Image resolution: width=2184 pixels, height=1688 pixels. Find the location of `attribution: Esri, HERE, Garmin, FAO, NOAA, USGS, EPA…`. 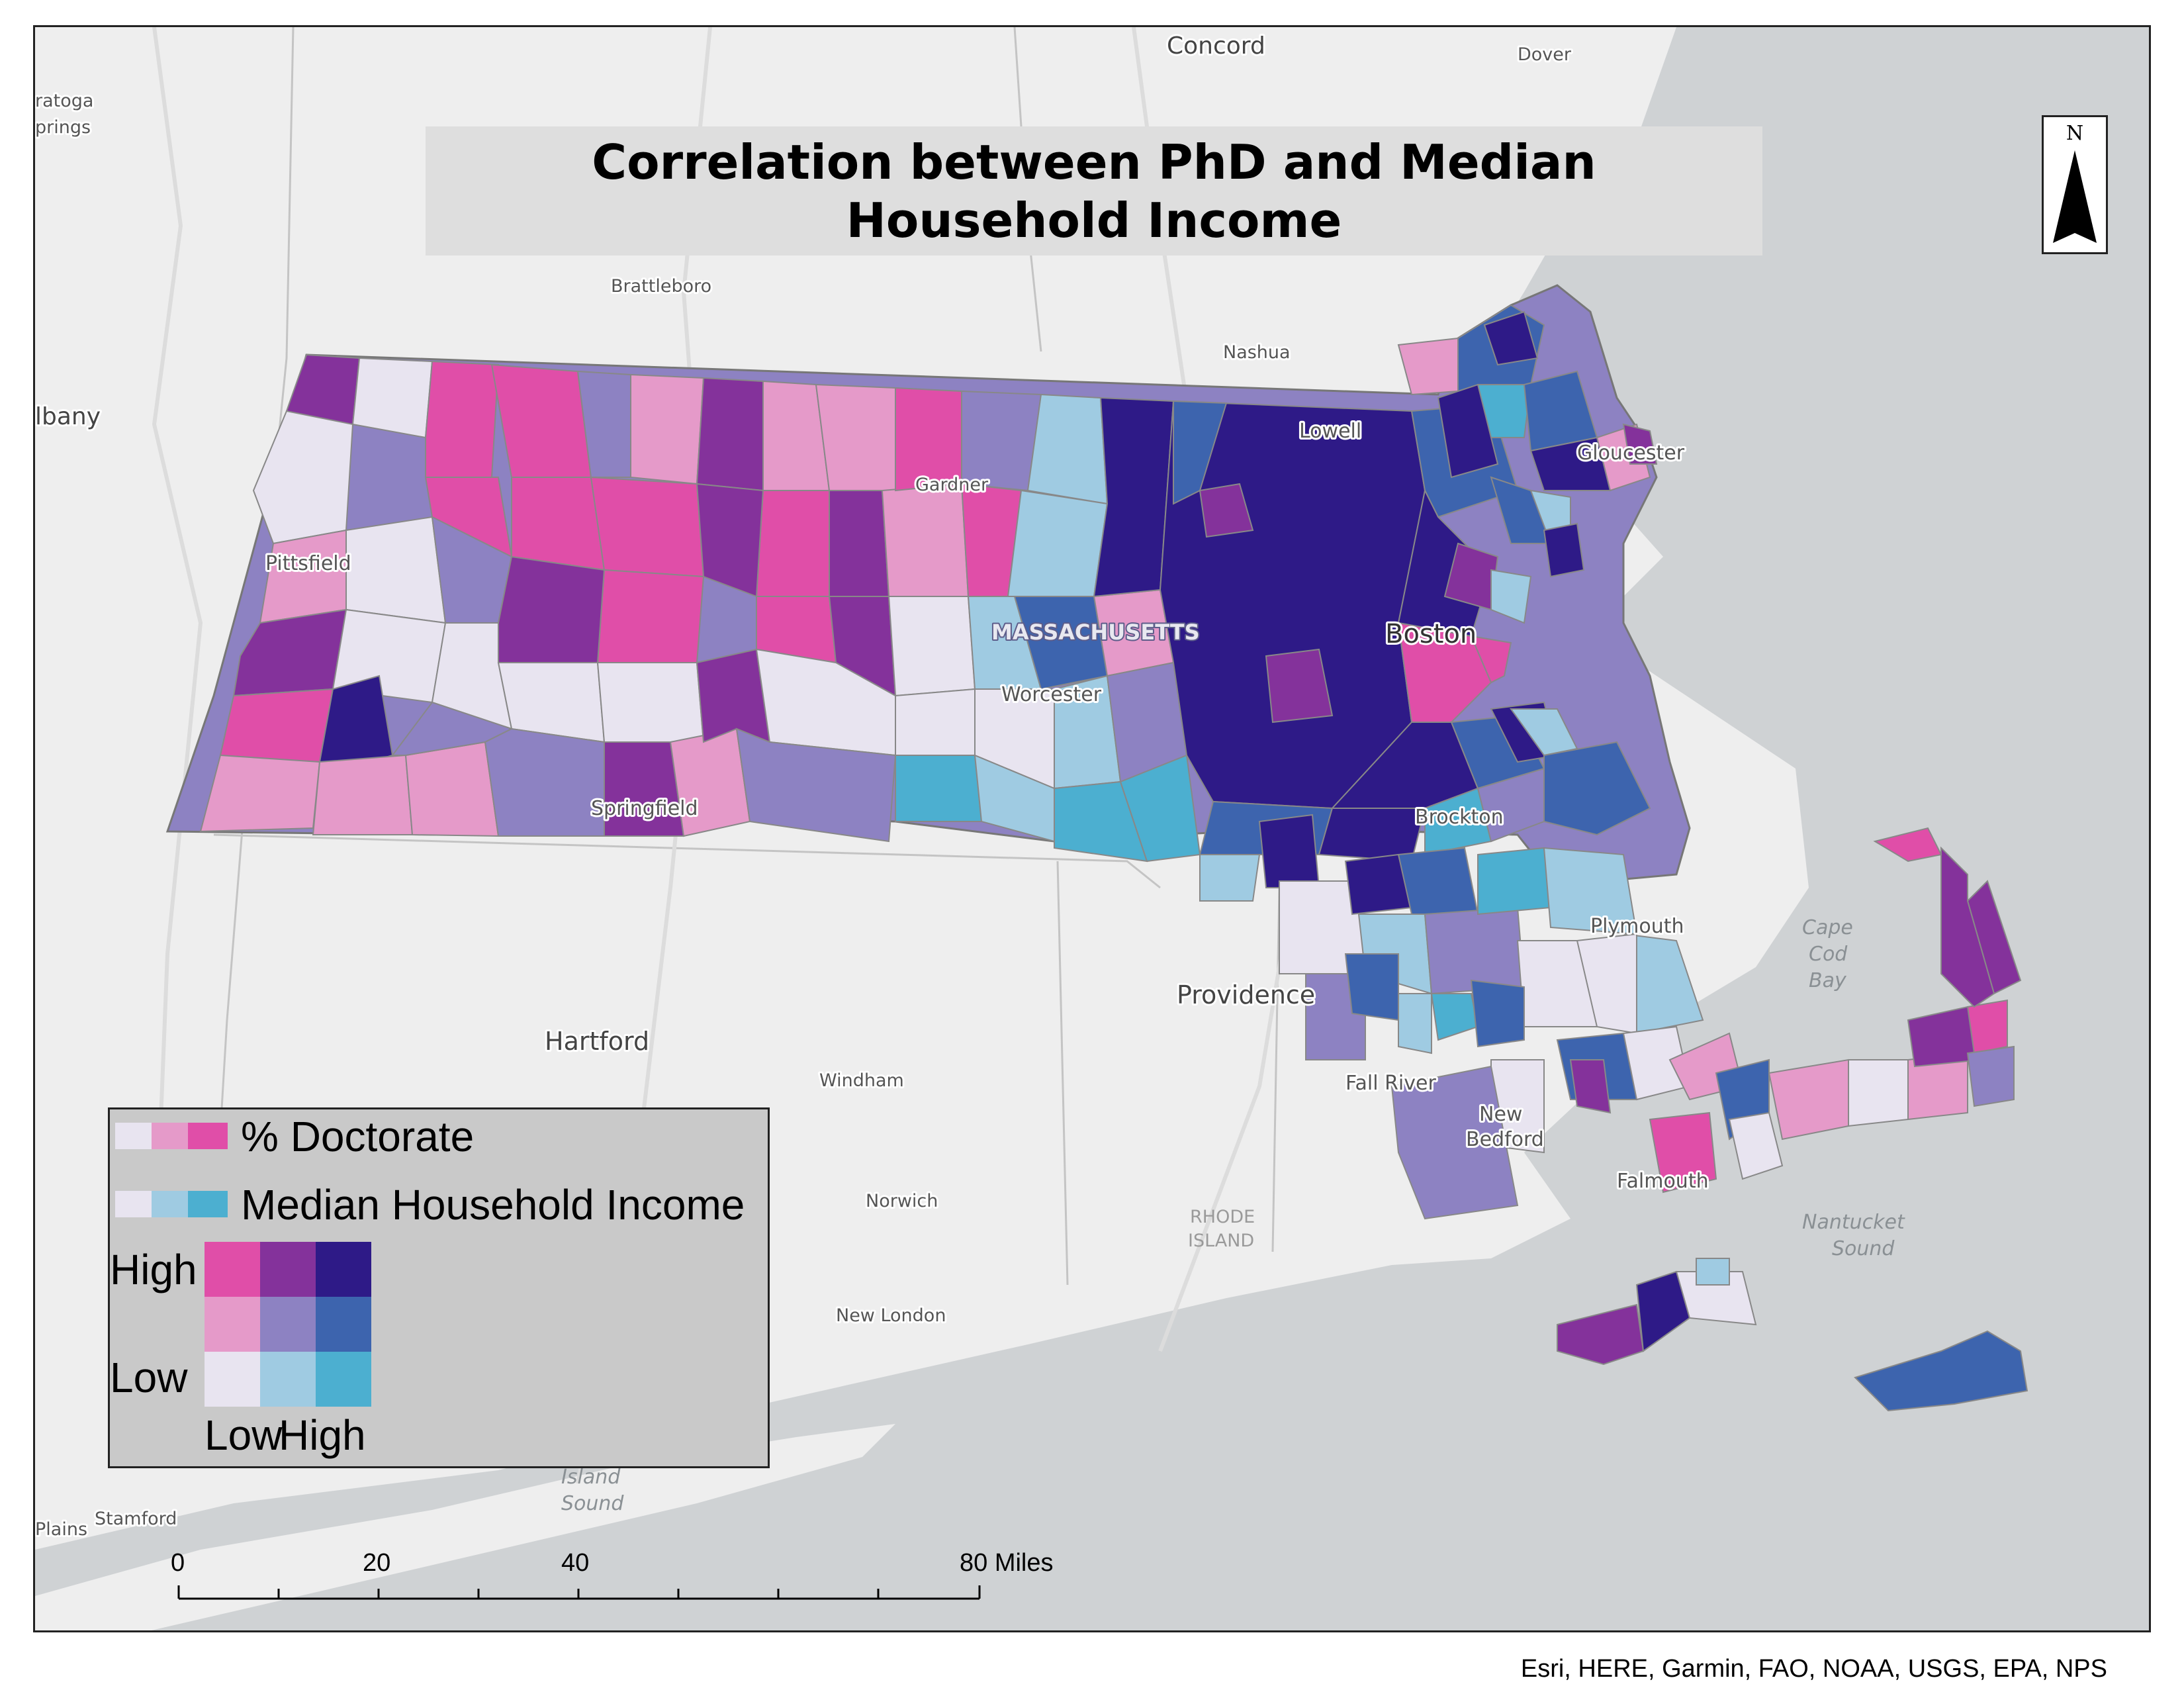

attribution: Esri, HERE, Garmin, FAO, NOAA, USGS, EPA… is located at coordinates (1814, 1669).